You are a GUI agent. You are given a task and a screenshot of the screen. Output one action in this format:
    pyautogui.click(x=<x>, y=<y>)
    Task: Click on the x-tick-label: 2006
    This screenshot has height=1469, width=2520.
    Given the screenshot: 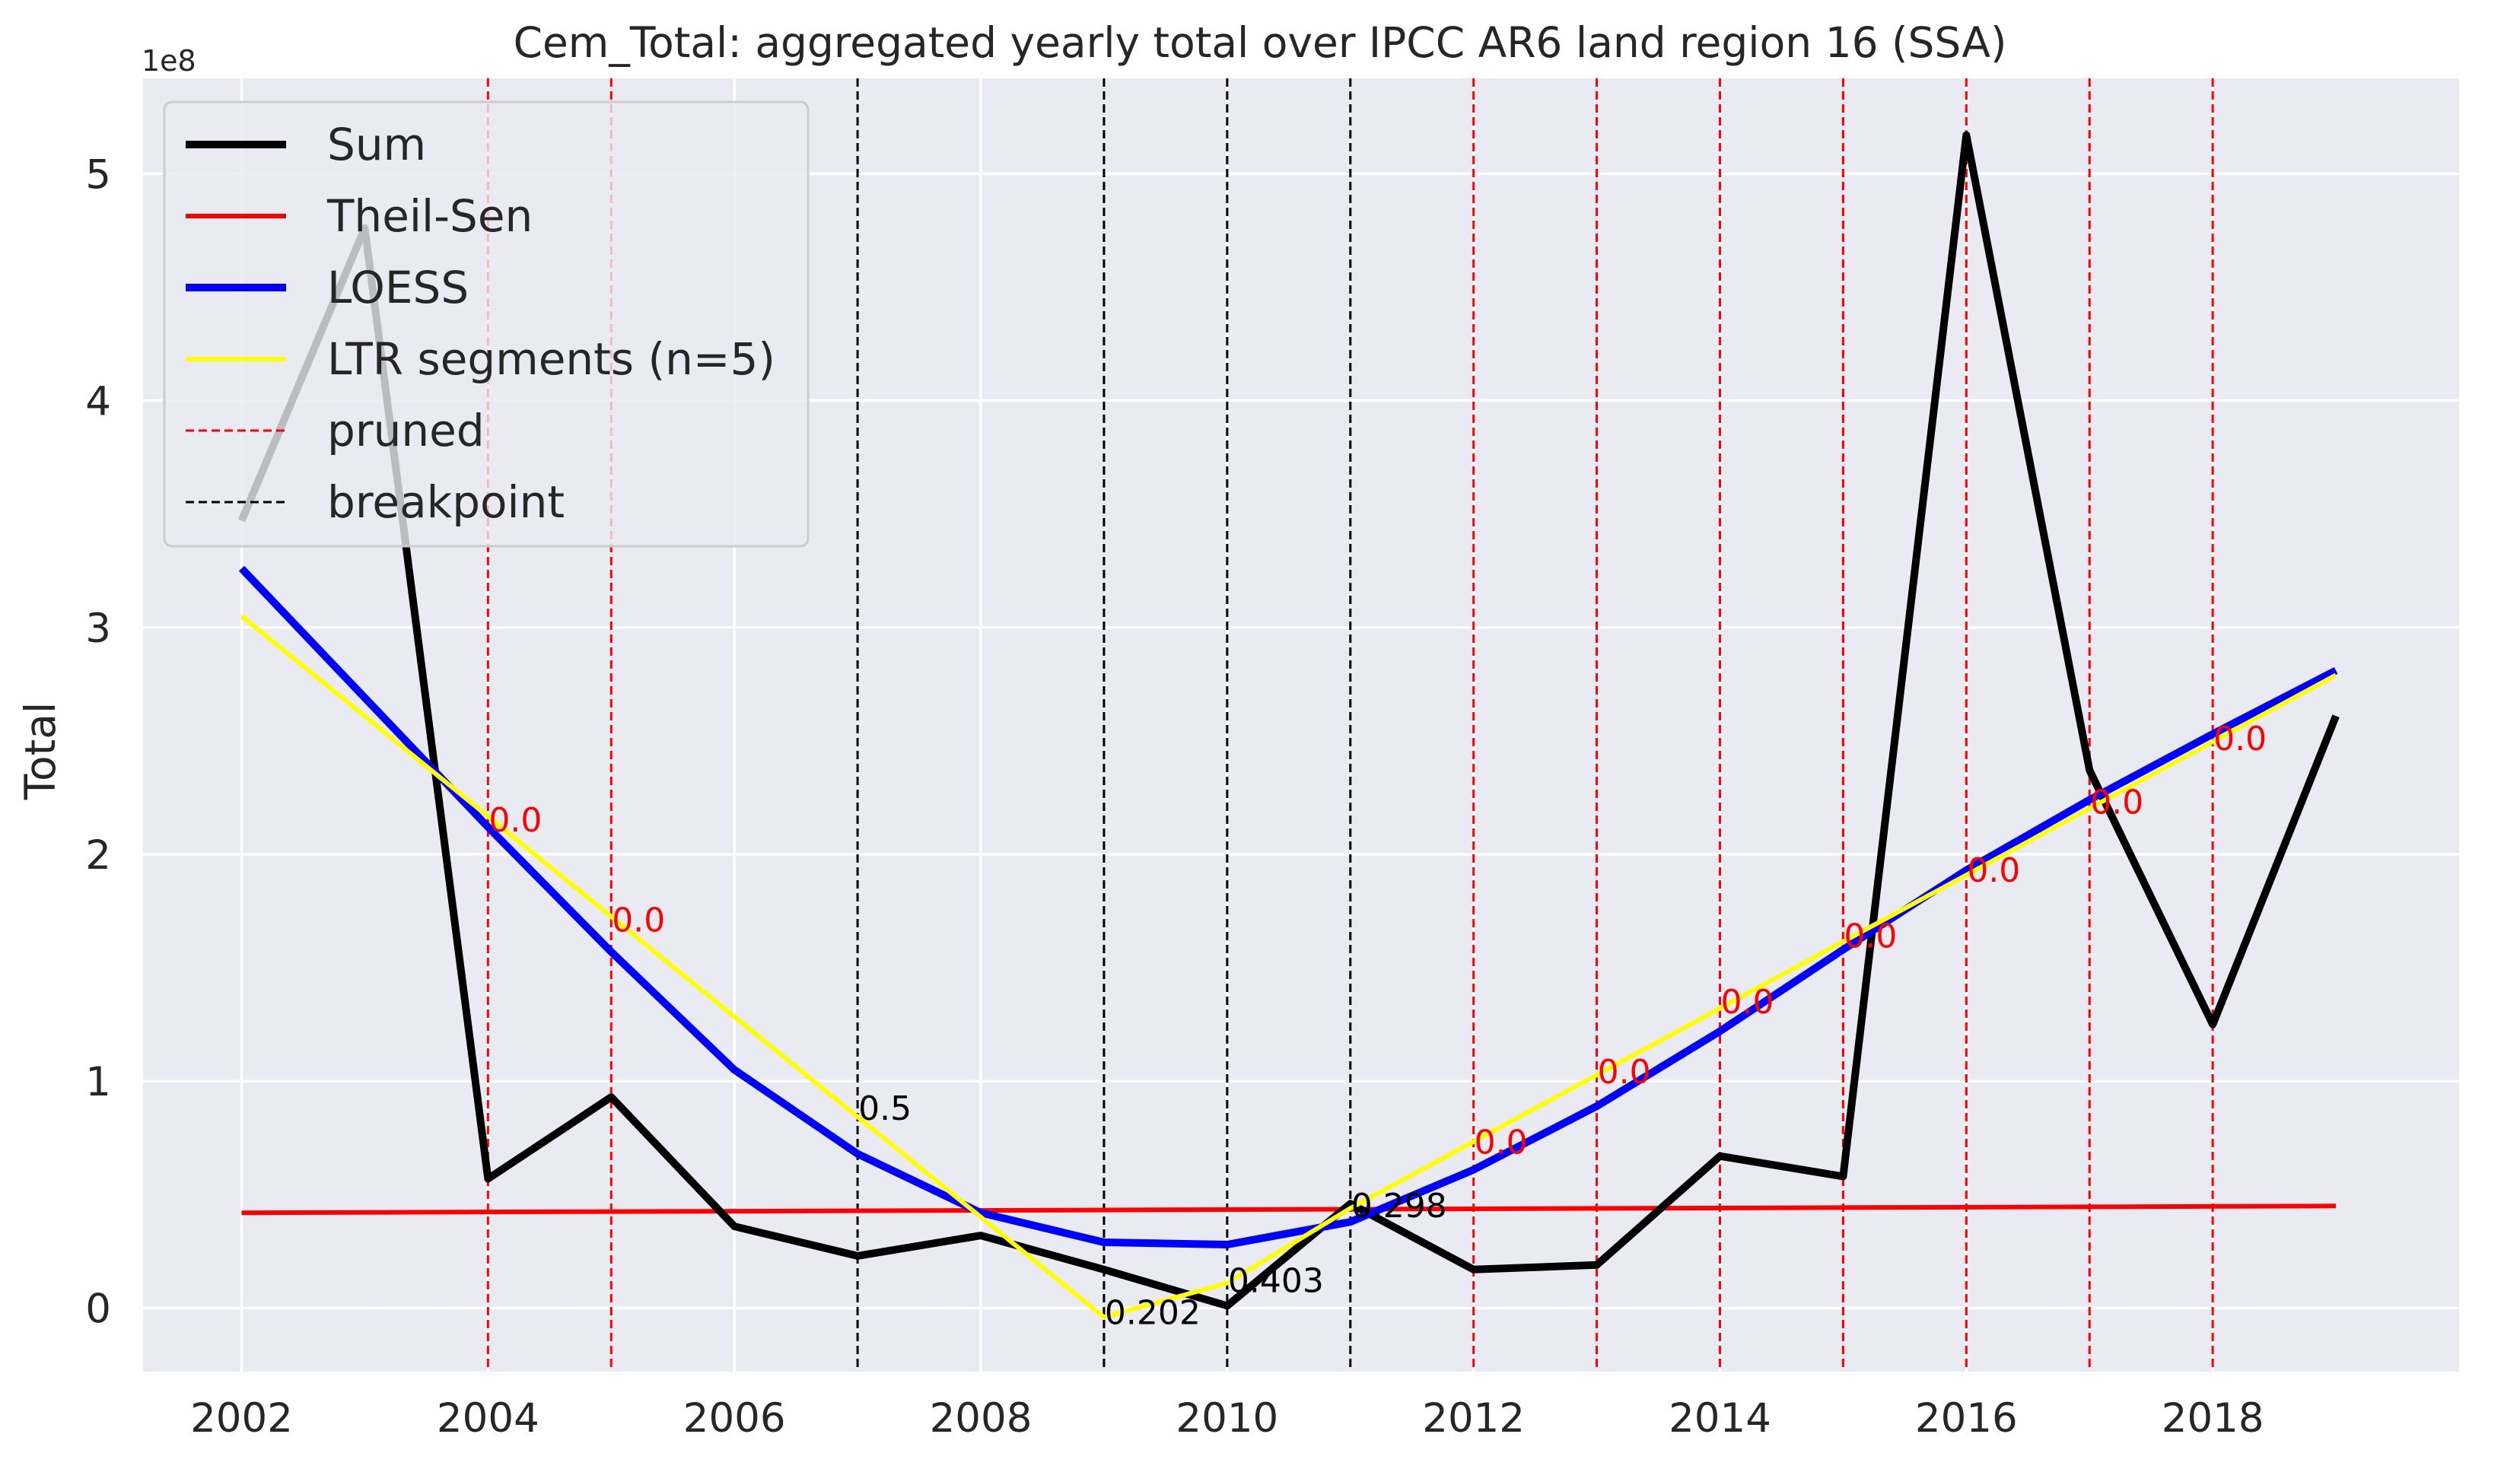 What is the action you would take?
    pyautogui.click(x=734, y=1418)
    